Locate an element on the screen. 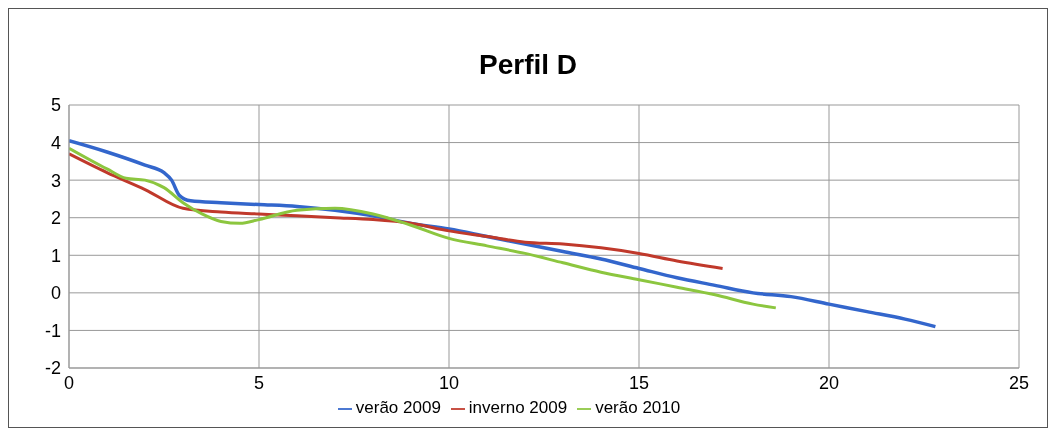  x-tick-label: 10 is located at coordinates (449, 382).